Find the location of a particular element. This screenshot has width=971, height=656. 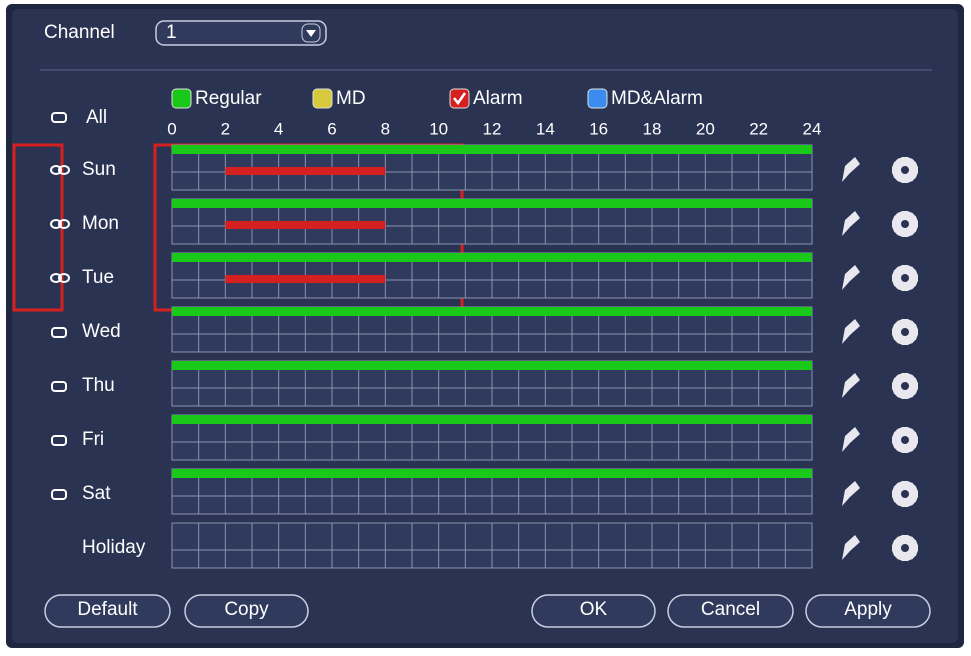

day-label: Mon is located at coordinates (100, 223).